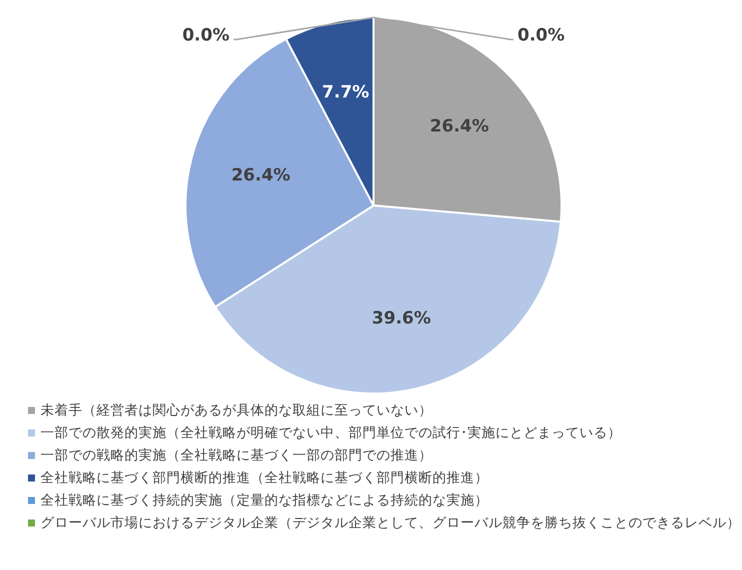  What do you see at coordinates (236, 410) in the screenshot?
I see `legend-label: 未着手（経営者は関心があるが具体的な取組に至っていない）` at bounding box center [236, 410].